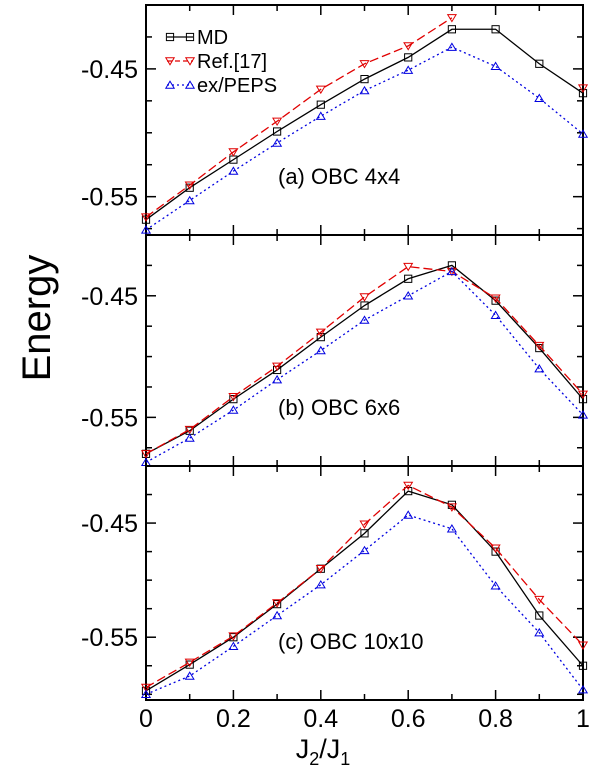 The width and height of the screenshot is (601, 775). What do you see at coordinates (299, 117) in the screenshot?
I see `series-line` at bounding box center [299, 117].